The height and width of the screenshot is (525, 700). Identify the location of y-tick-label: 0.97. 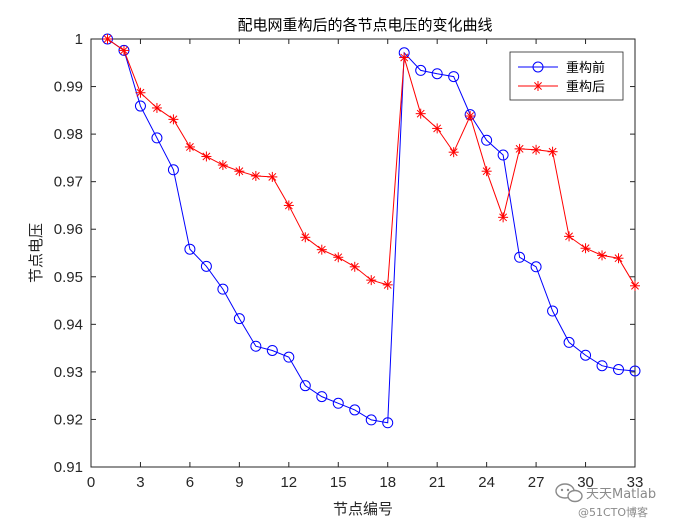
(68, 182).